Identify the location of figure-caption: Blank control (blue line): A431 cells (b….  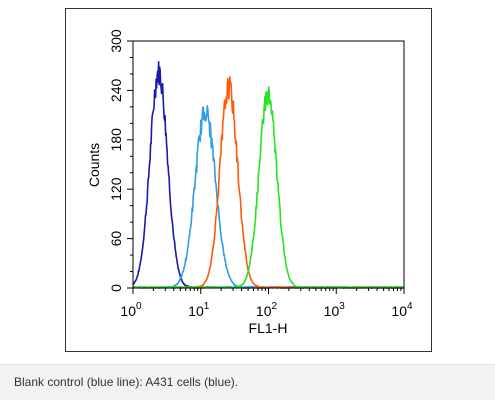
(126, 382).